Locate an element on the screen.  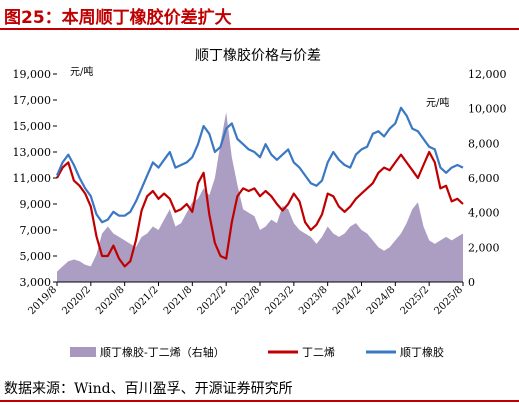
x-tick-label: 2024/8 is located at coordinates (381, 300).